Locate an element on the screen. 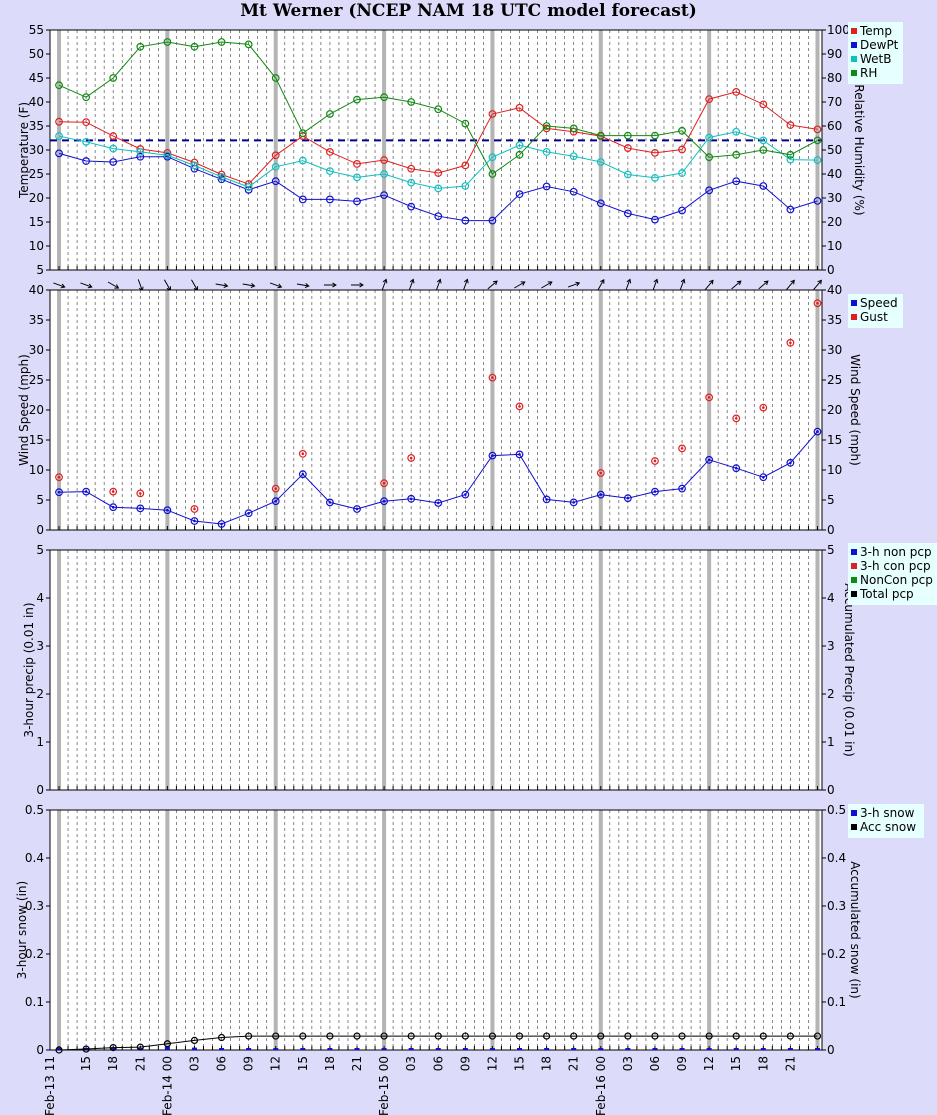  x-tick-label: 06 is located at coordinates (655, 1063).